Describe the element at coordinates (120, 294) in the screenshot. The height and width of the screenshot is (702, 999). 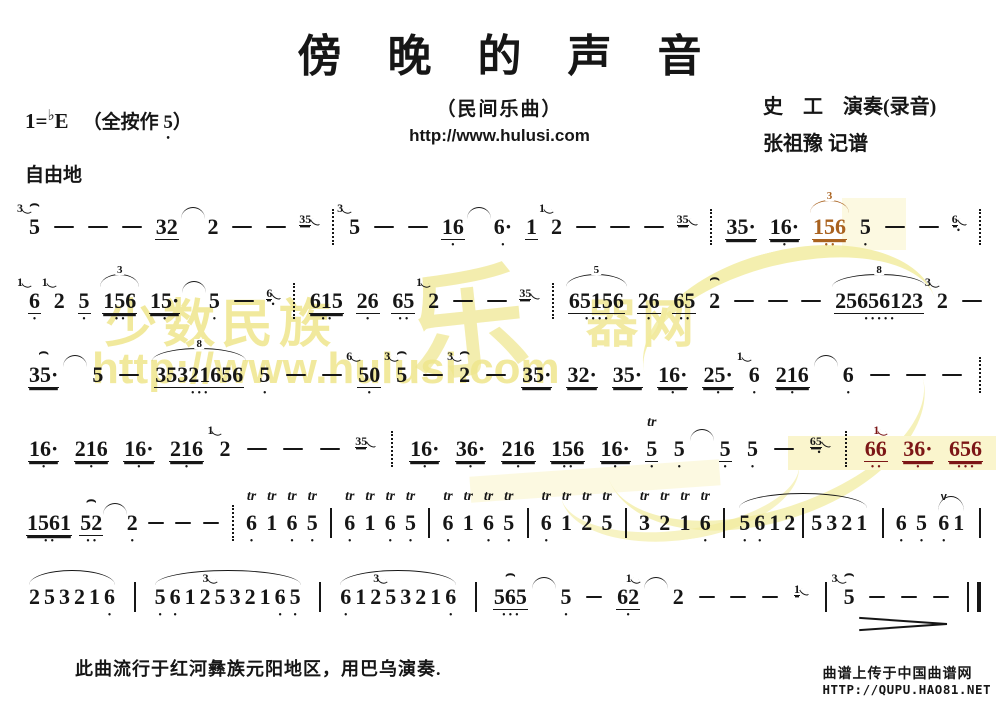
I see `note: 156 •• 3` at that location.